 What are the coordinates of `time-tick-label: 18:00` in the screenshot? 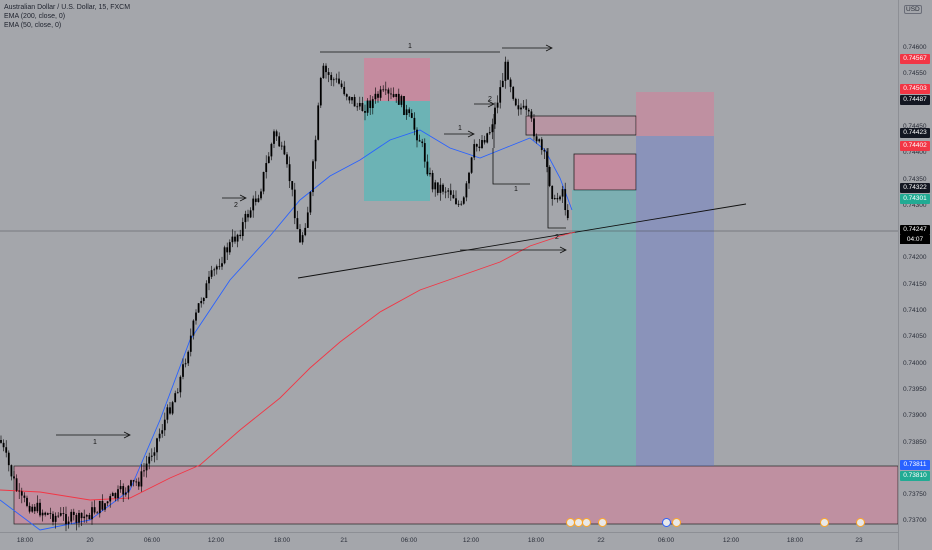 It's located at (536, 540).